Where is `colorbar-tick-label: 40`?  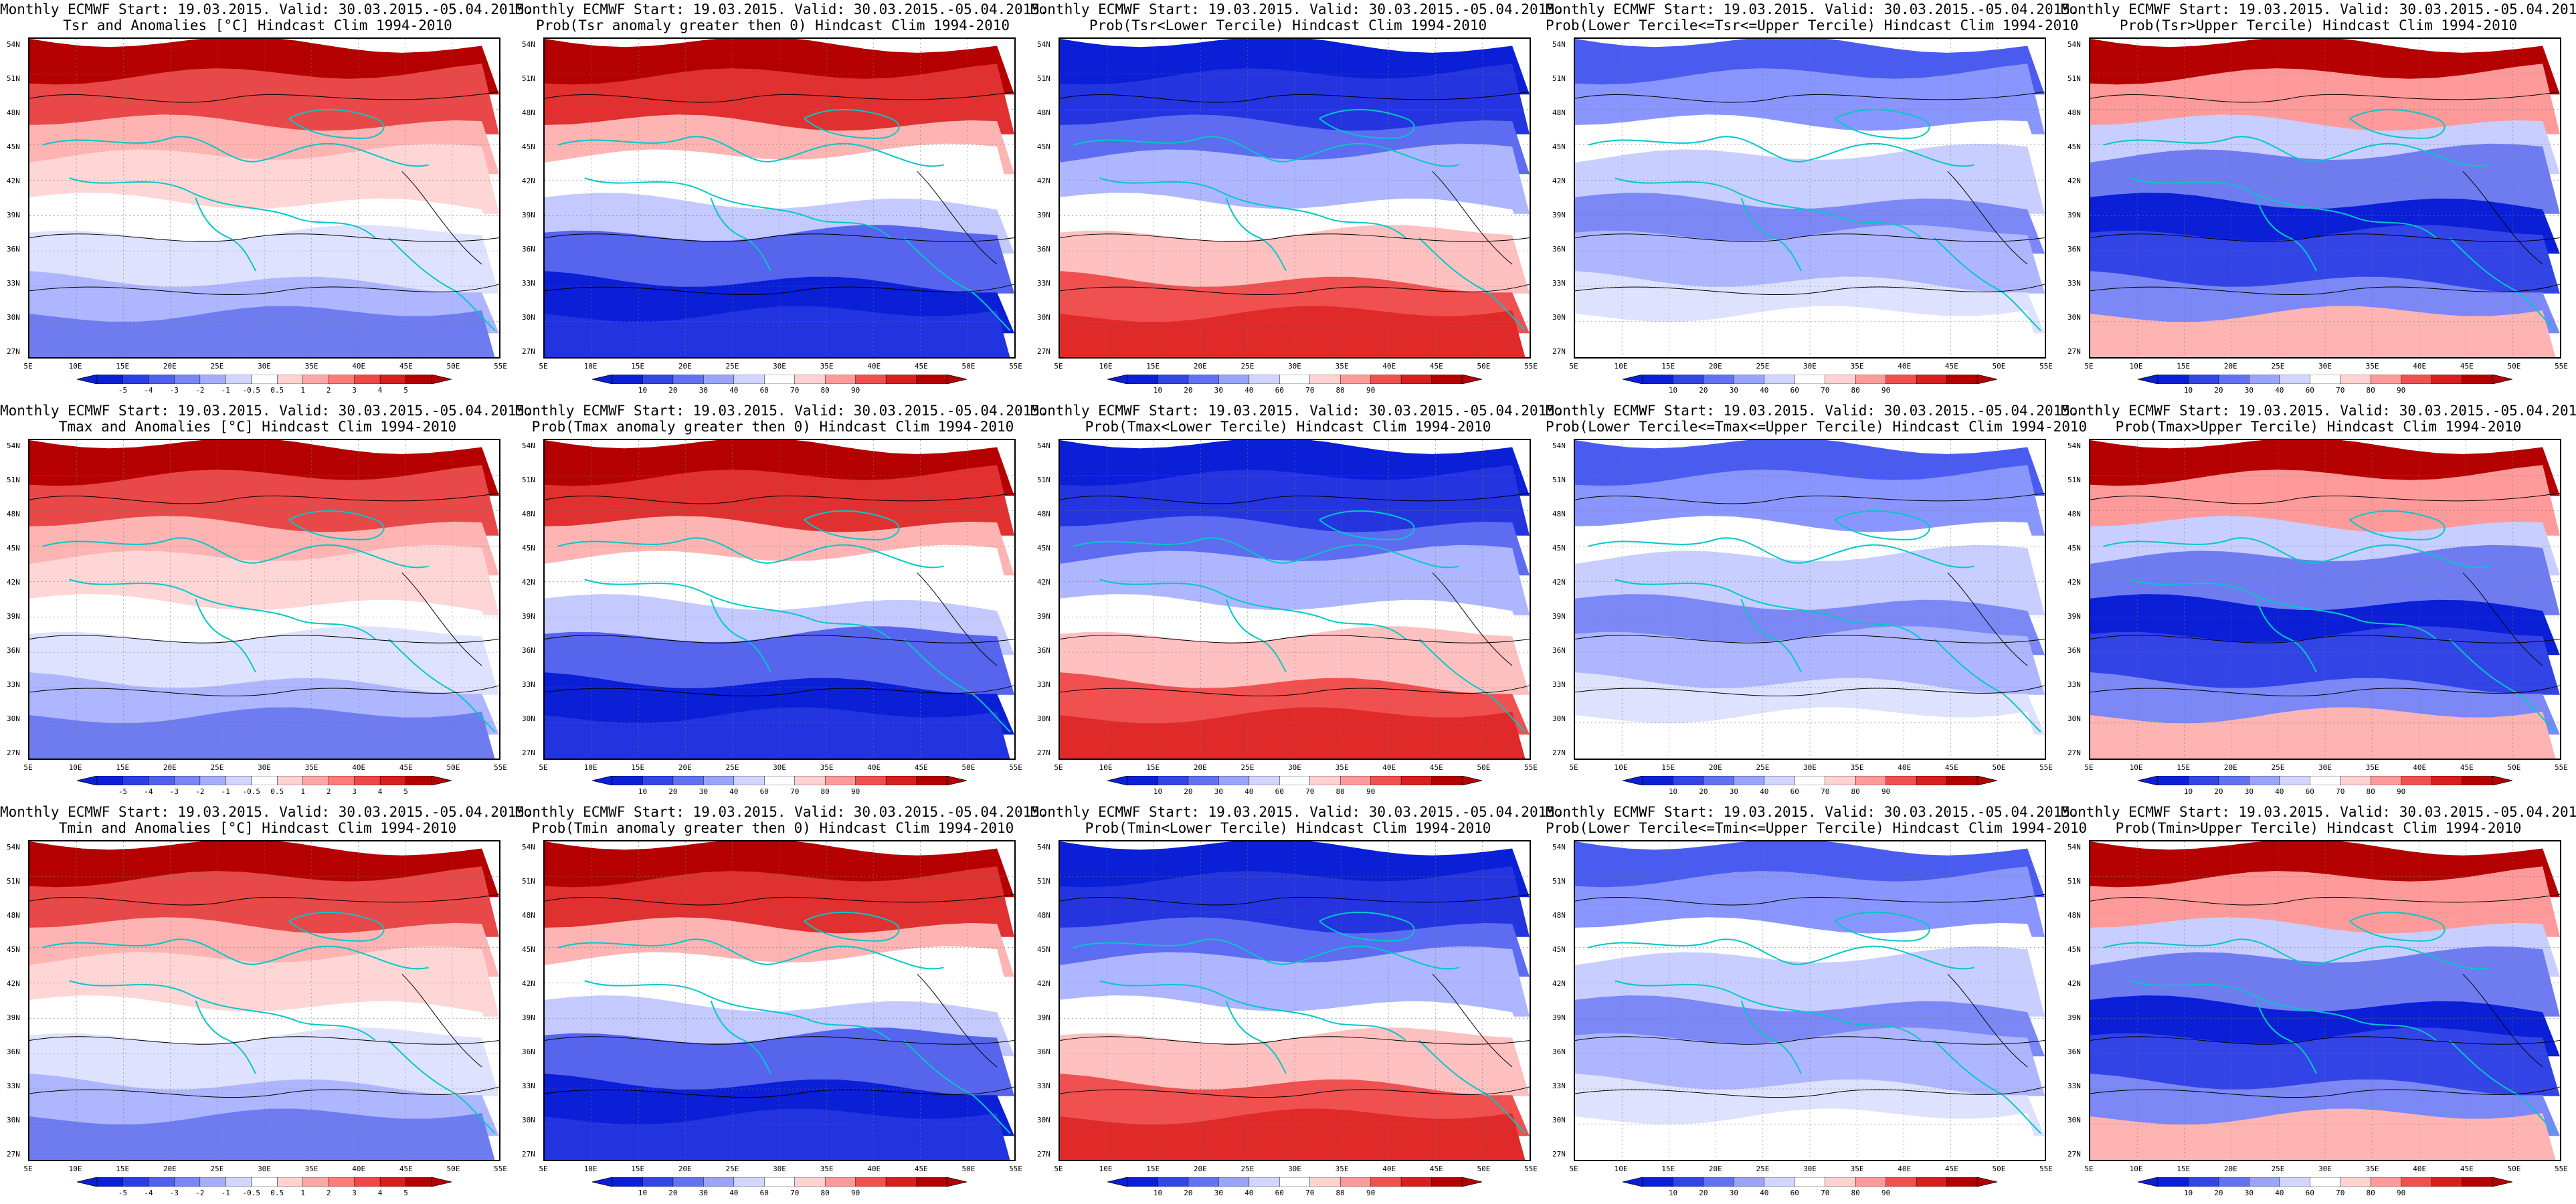 colorbar-tick-label: 40 is located at coordinates (2279, 1193).